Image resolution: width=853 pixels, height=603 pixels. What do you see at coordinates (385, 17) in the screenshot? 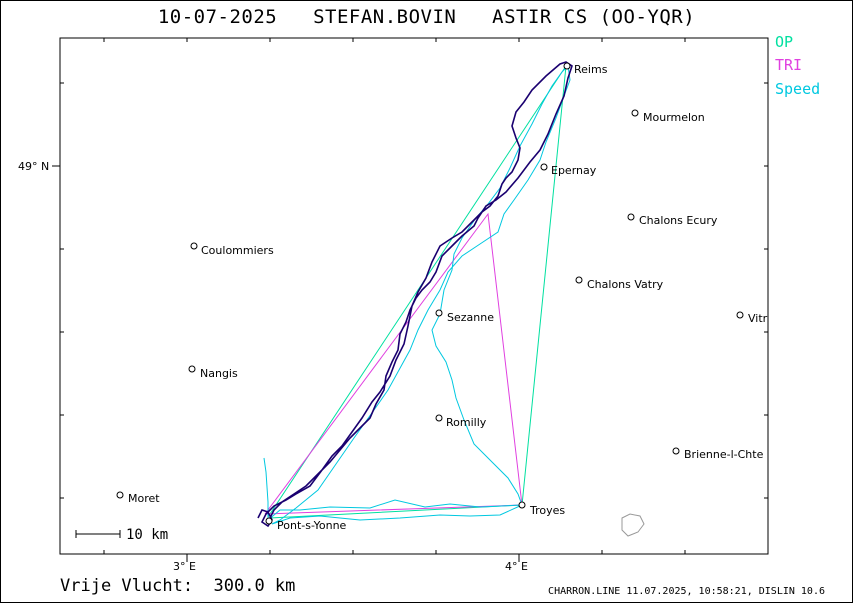
I see `pilot-name: STEFAN.BOVIN` at bounding box center [385, 17].